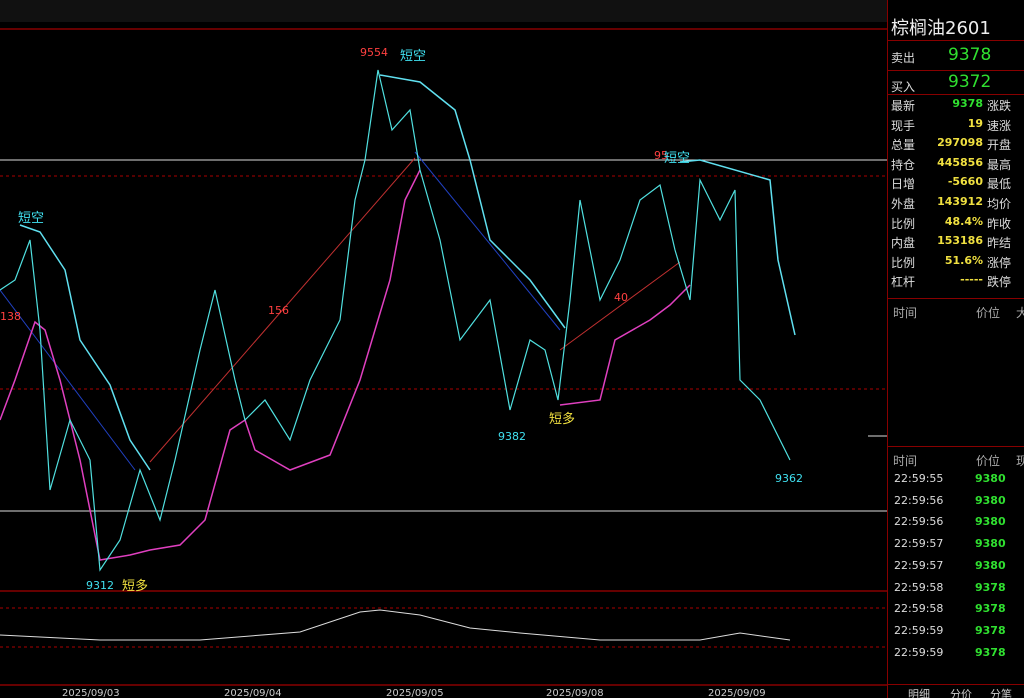 The image size is (1024, 698). I want to click on sell-label: 卖出, so click(903, 58).